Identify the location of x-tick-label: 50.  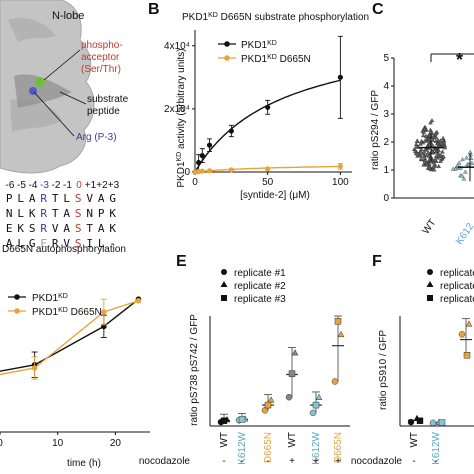
(268, 182).